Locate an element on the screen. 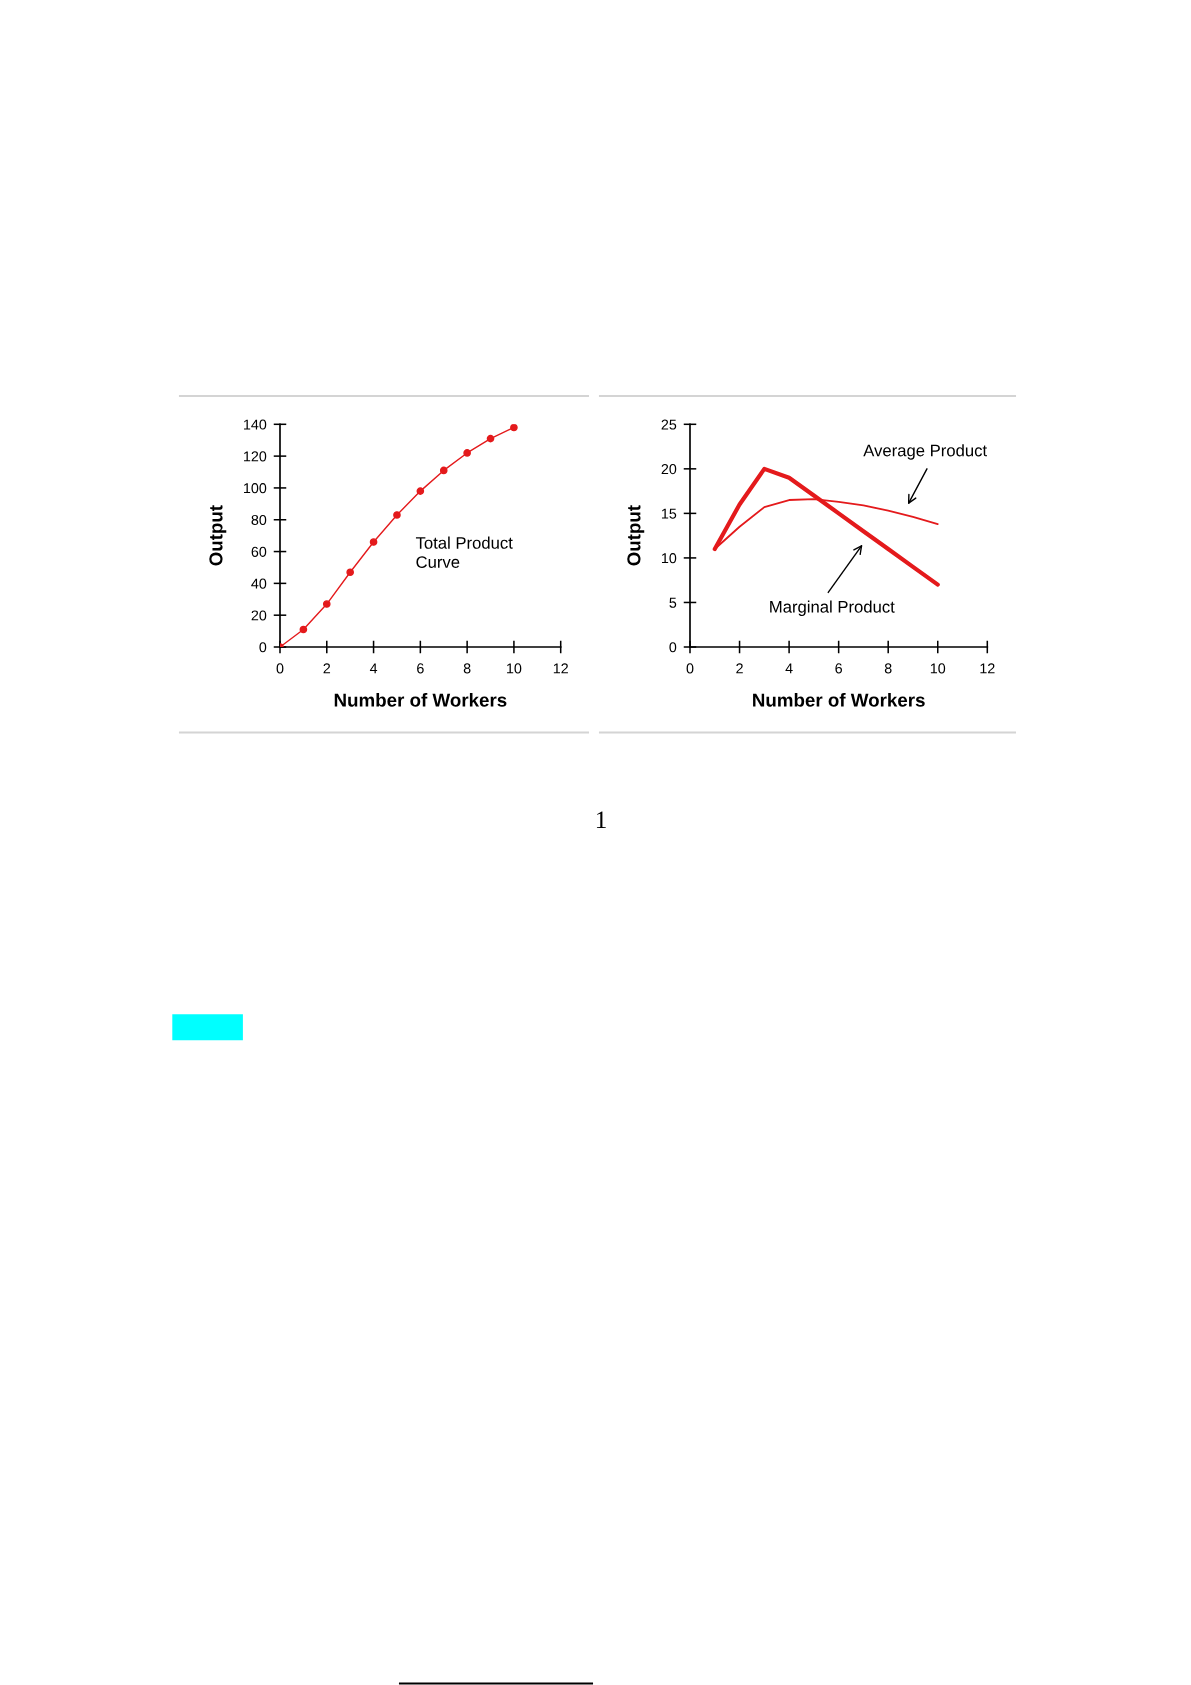  y-tick-label: 5 is located at coordinates (673, 602).